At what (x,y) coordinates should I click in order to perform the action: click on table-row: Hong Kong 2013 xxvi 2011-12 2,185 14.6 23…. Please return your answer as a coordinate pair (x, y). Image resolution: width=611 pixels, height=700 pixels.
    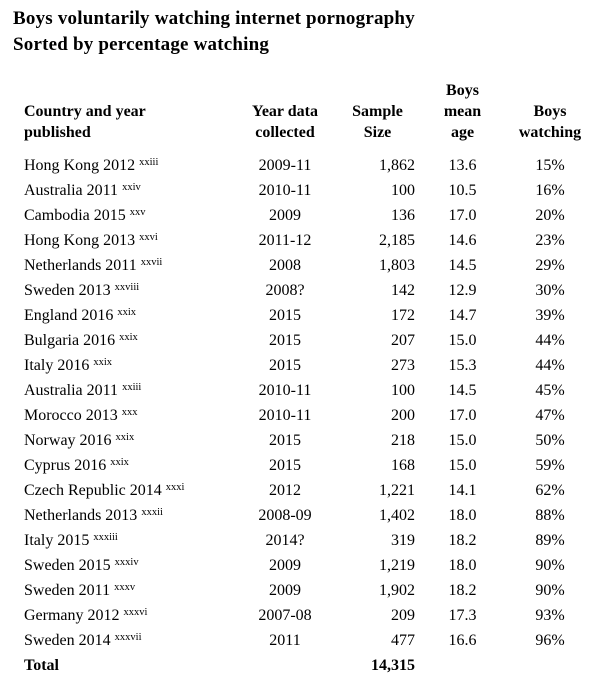
    Looking at the image, I should click on (307, 240).